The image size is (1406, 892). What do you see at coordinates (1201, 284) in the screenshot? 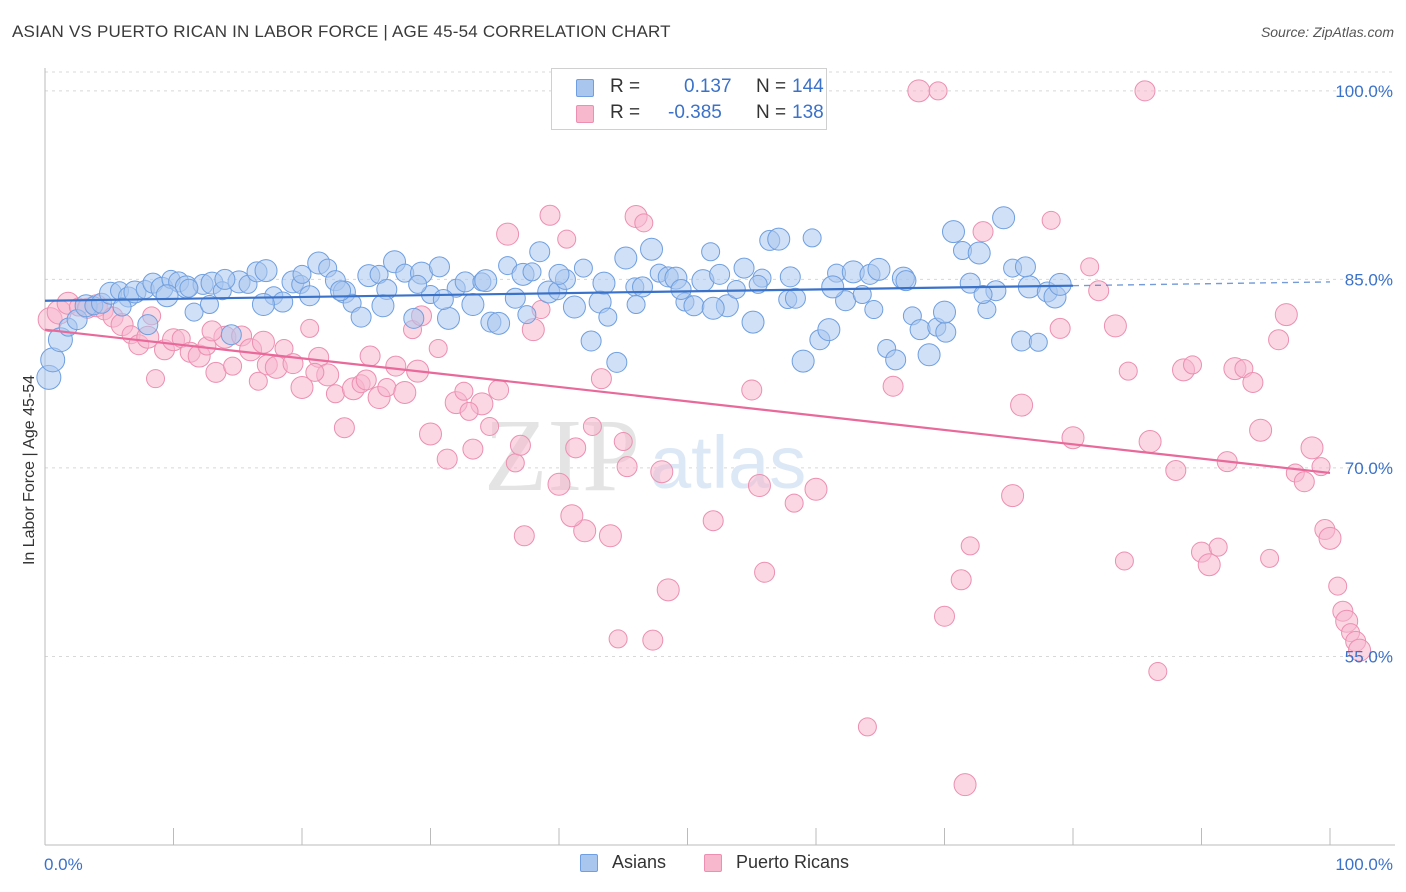
I see `asian-trend-extension` at bounding box center [1201, 284].